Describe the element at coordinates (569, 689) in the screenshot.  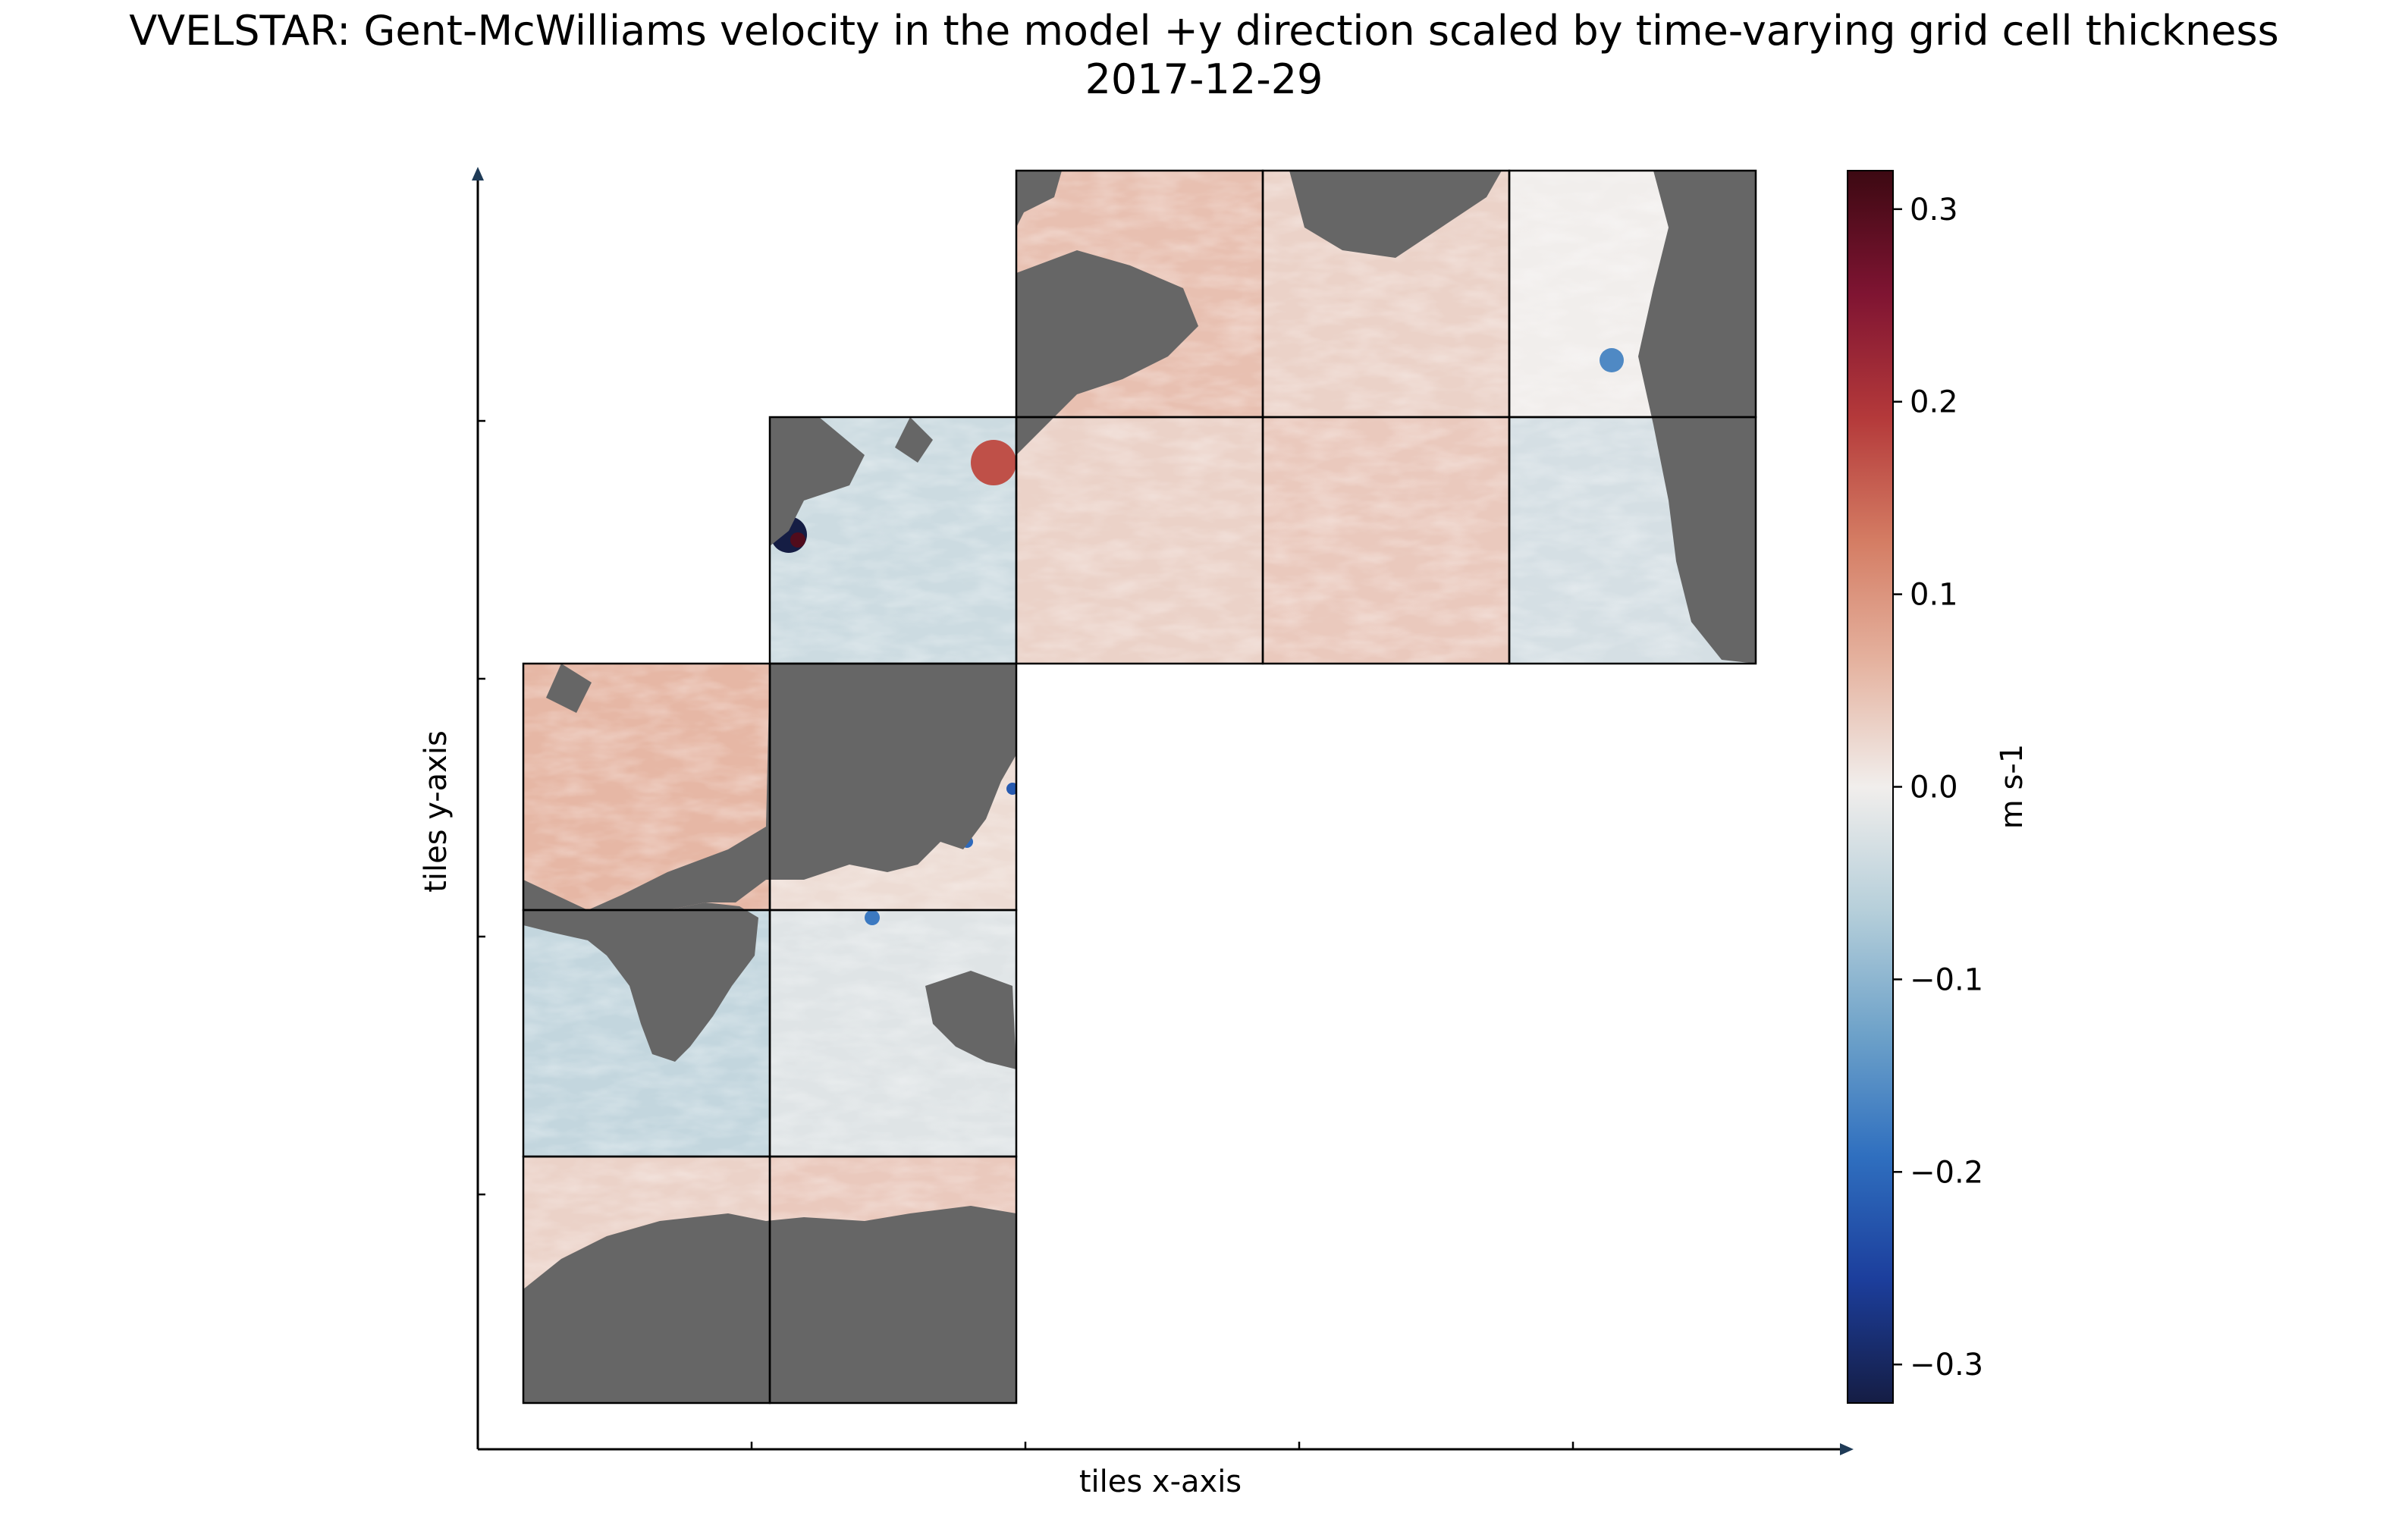
I see `land-europe-top` at that location.